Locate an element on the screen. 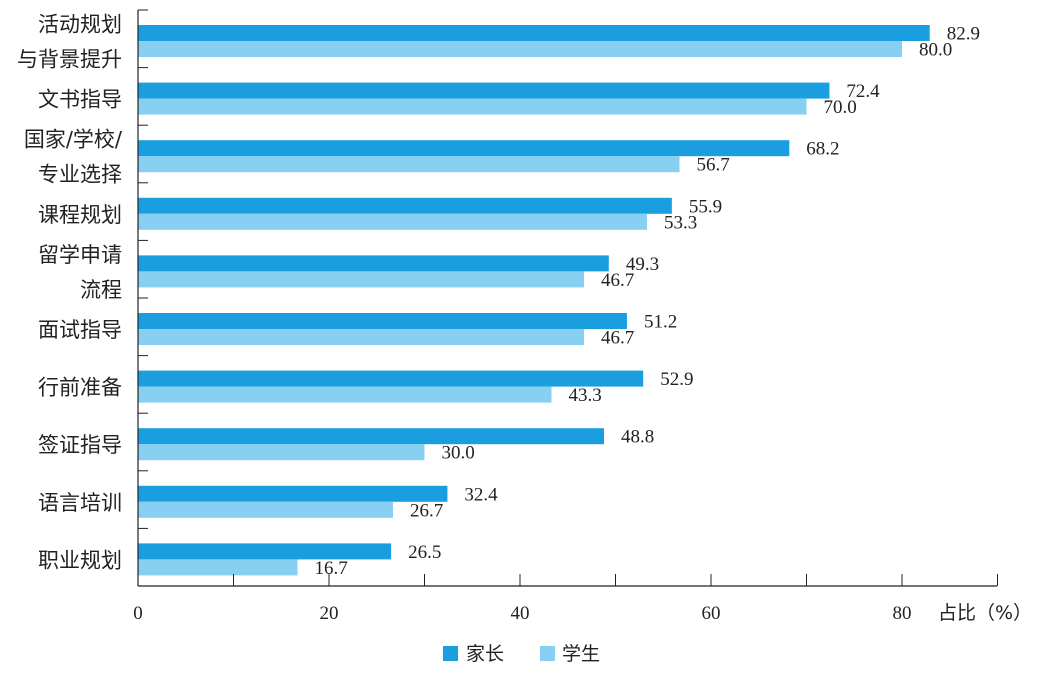 The height and width of the screenshot is (678, 1058). value-label-student-7: 30.0 is located at coordinates (458, 453).